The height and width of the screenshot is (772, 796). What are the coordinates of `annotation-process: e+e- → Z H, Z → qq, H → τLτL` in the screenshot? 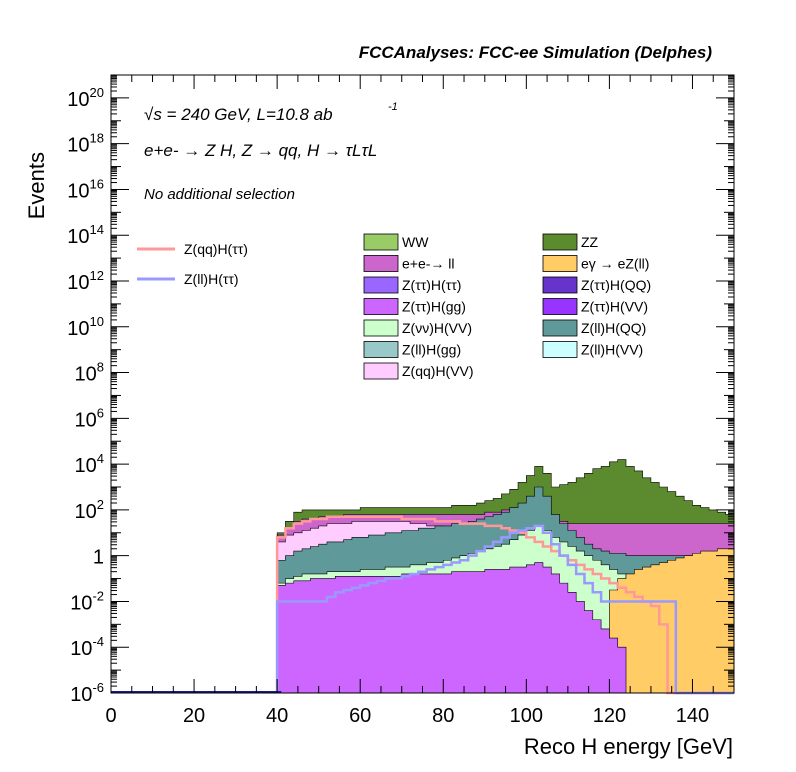 It's located at (260, 150).